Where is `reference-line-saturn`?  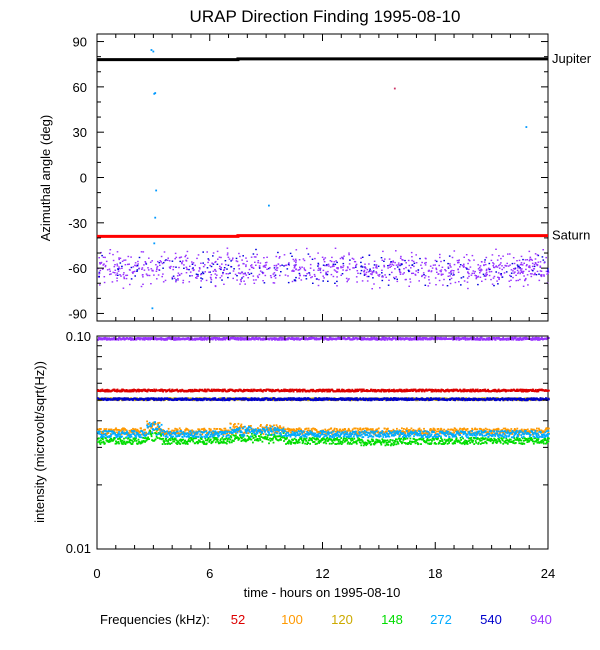 reference-line-saturn is located at coordinates (322, 236).